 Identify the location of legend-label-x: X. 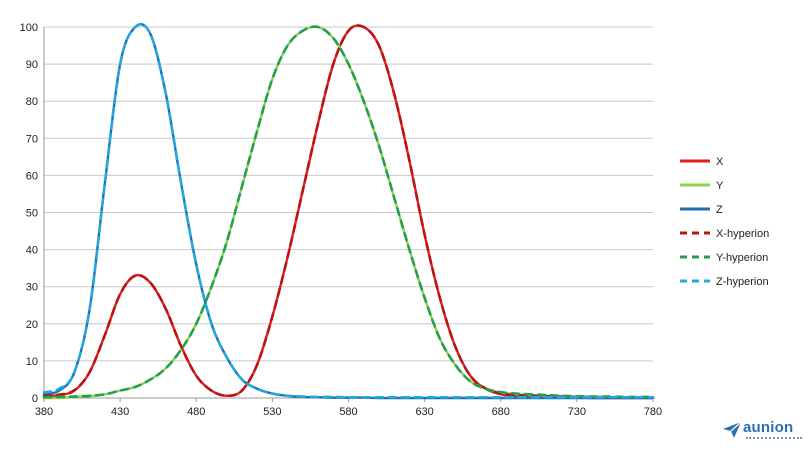
(720, 162).